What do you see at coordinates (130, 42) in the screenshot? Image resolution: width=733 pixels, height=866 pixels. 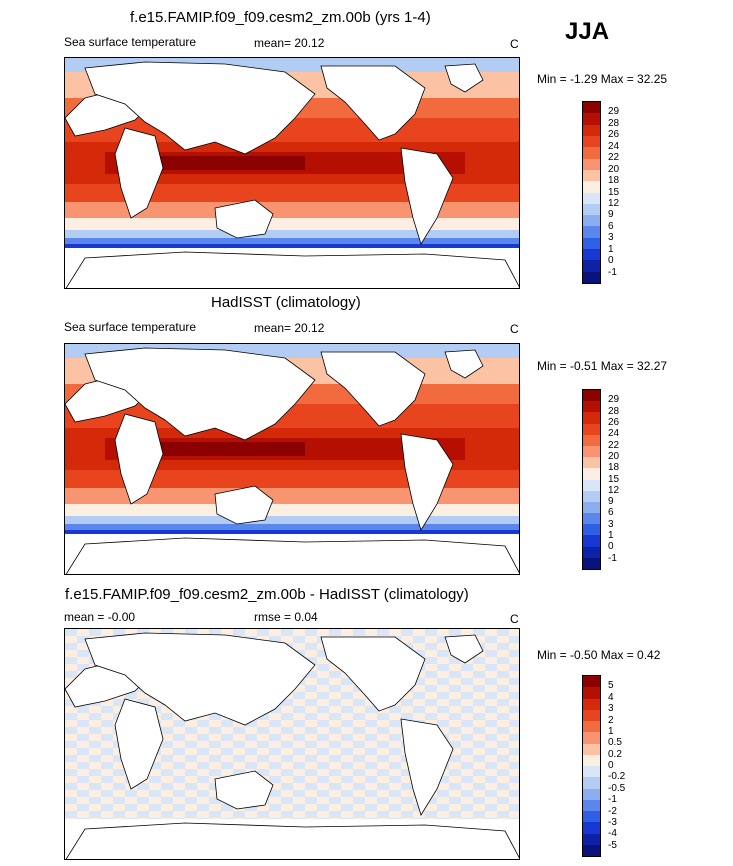 I see `panel-1-variable-label: Sea surface temperature` at bounding box center [130, 42].